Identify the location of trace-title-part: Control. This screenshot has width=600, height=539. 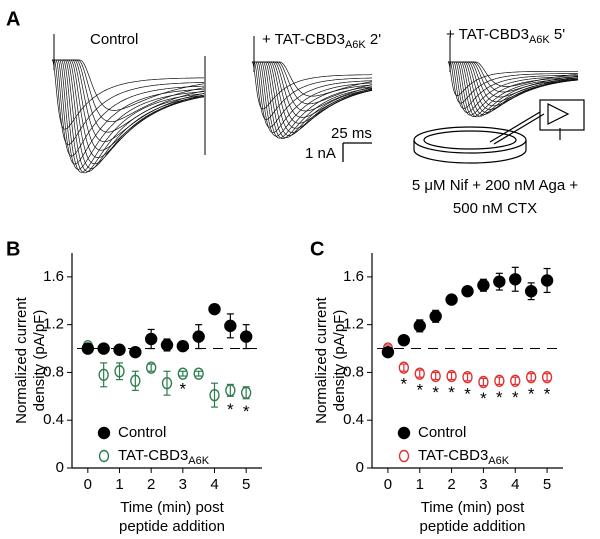
(114, 39).